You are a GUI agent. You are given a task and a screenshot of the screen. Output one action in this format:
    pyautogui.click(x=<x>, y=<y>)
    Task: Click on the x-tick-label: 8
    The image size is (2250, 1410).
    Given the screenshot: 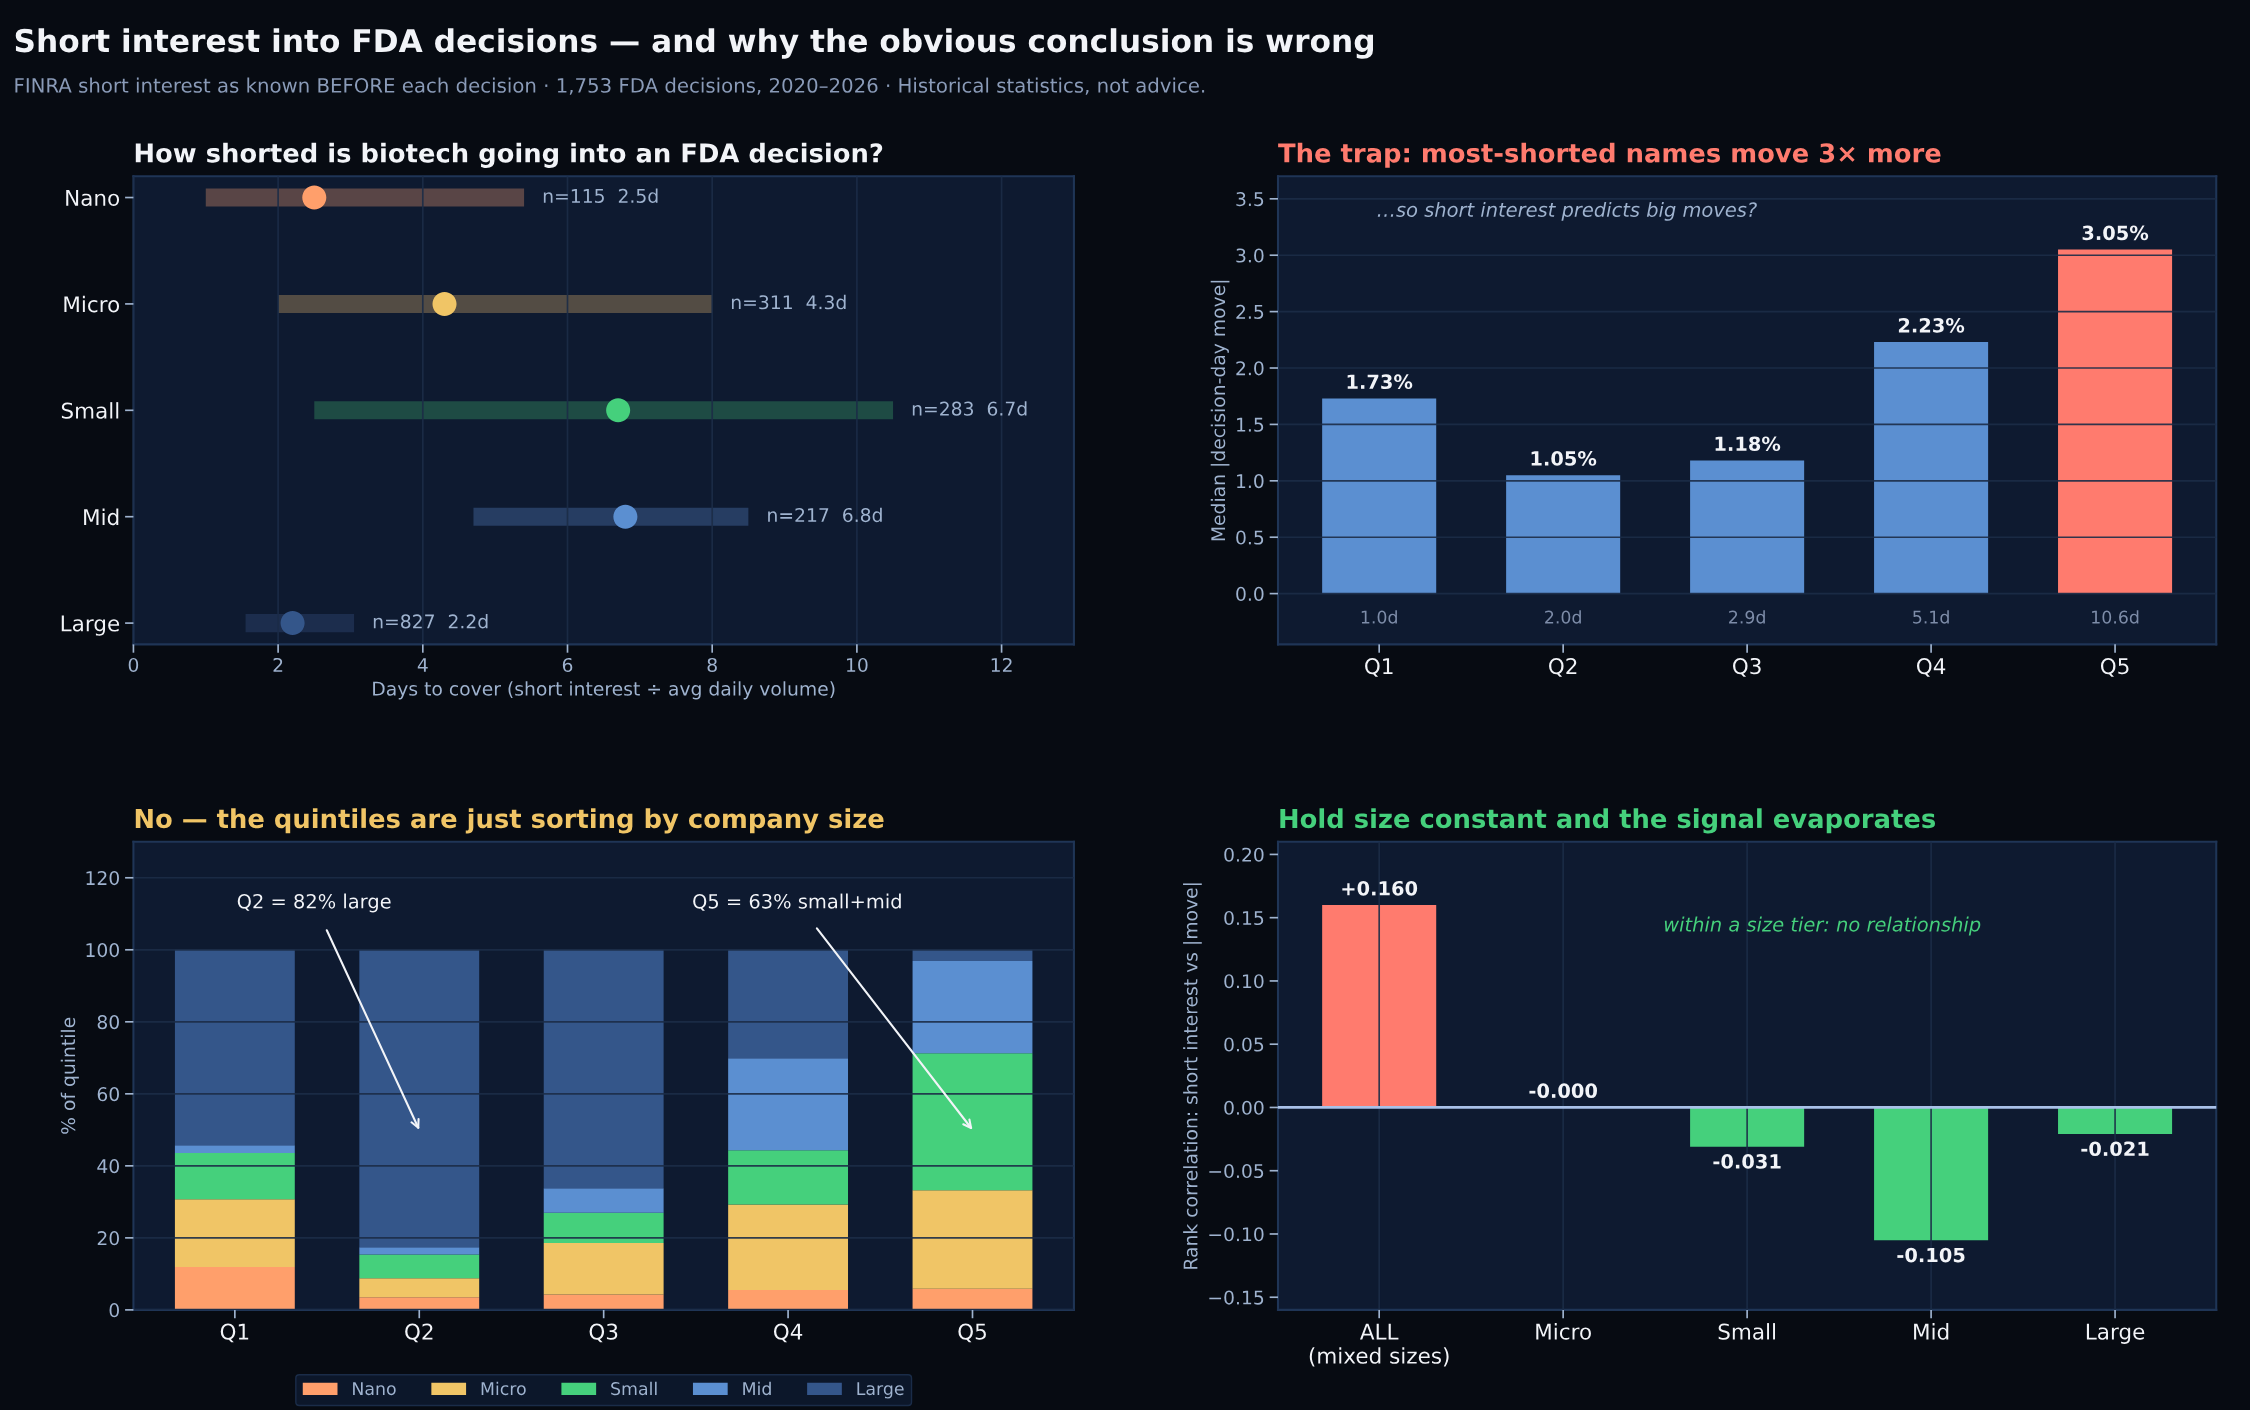 What is the action you would take?
    pyautogui.click(x=712, y=665)
    